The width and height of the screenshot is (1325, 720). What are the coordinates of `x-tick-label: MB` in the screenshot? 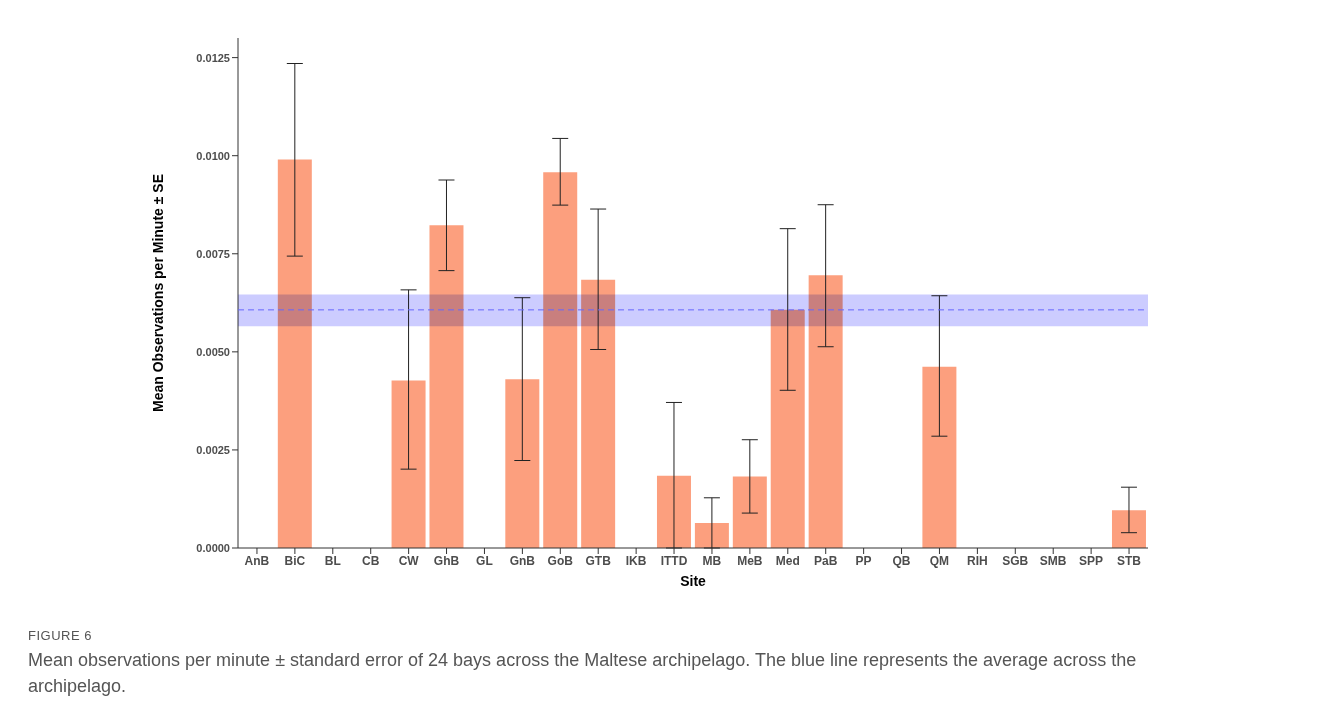 It's located at (712, 560).